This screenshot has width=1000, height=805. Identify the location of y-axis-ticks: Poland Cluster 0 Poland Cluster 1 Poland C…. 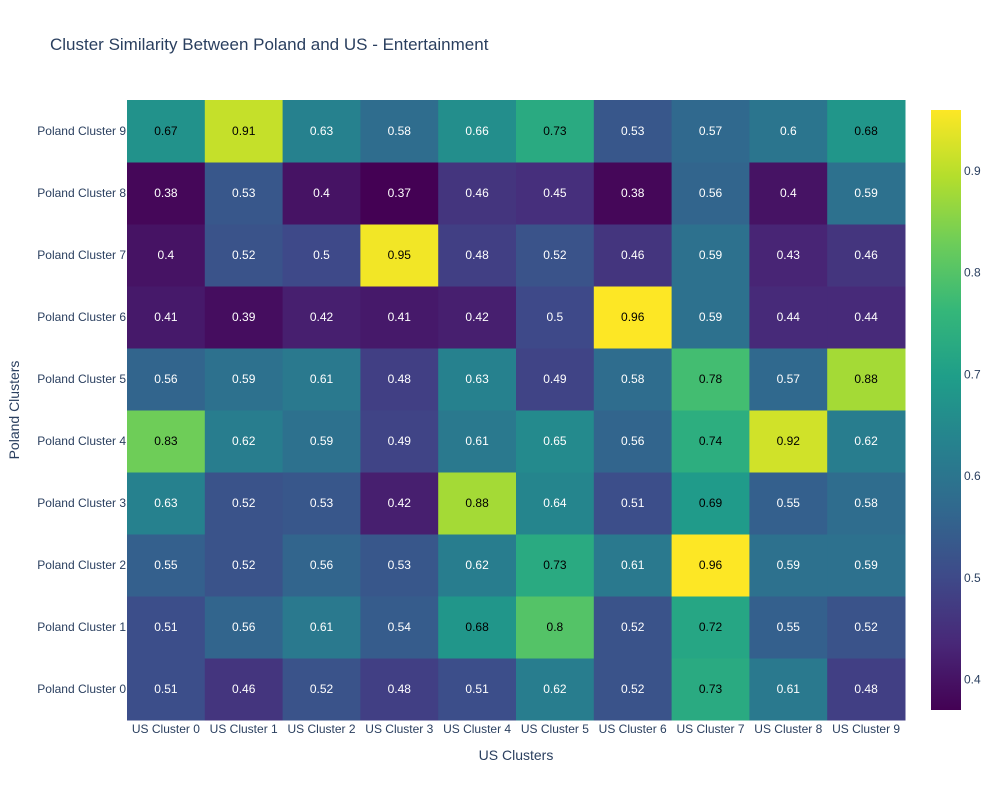
(81, 410).